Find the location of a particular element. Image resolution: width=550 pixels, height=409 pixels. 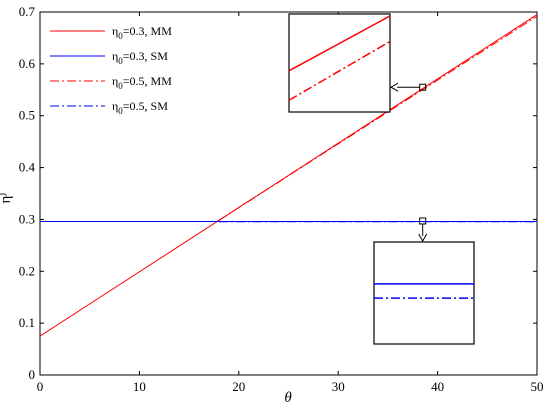

y-tick-label: 0.1 is located at coordinates (27, 322).